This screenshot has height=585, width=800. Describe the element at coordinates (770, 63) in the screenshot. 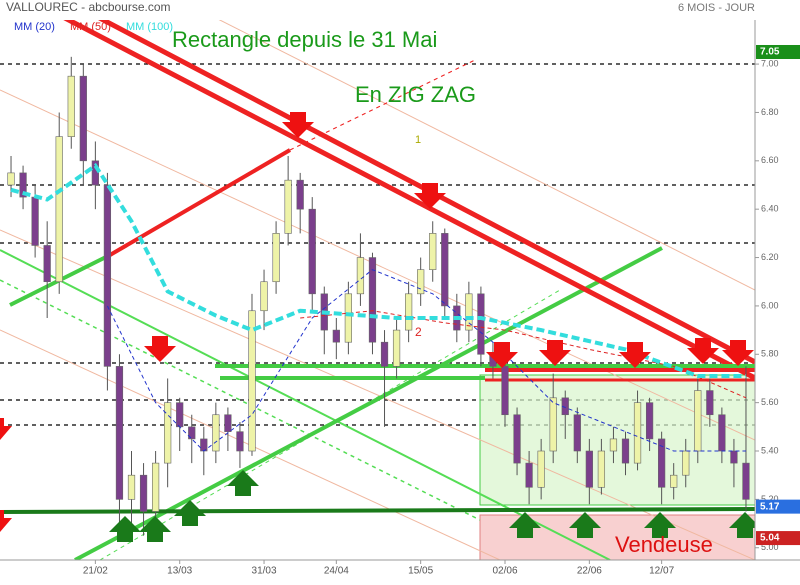

I see `y-tick-label: 7.00` at that location.